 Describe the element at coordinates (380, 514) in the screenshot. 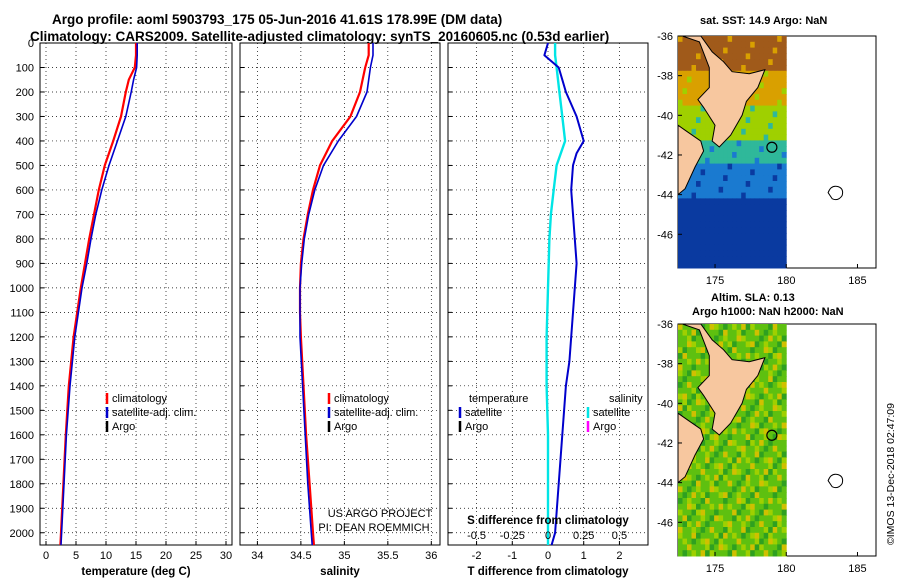

I see `credit-line-1: US ARGO PROJECT` at that location.